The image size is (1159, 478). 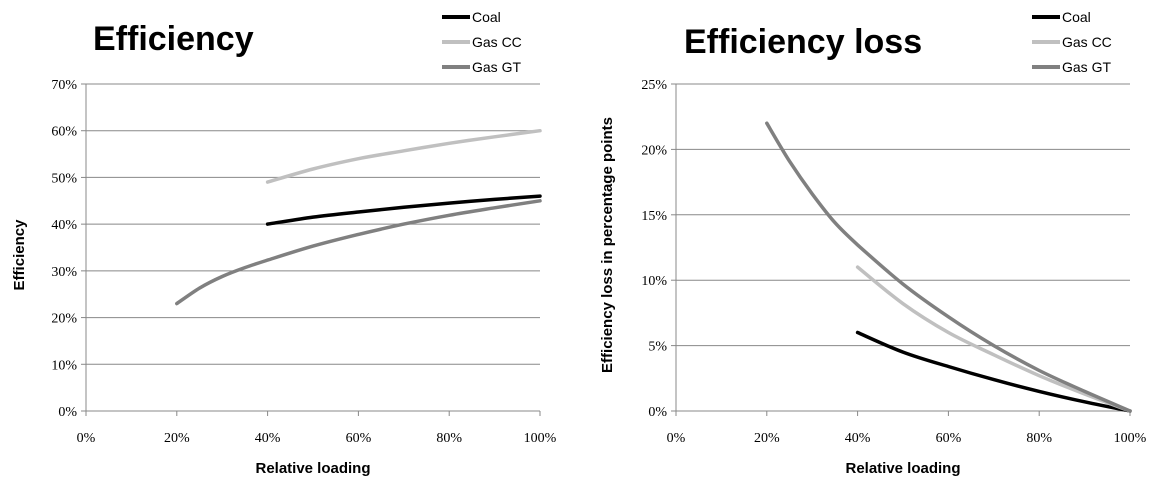 What do you see at coordinates (657, 347) in the screenshot?
I see `y-tick-label: 5%` at bounding box center [657, 347].